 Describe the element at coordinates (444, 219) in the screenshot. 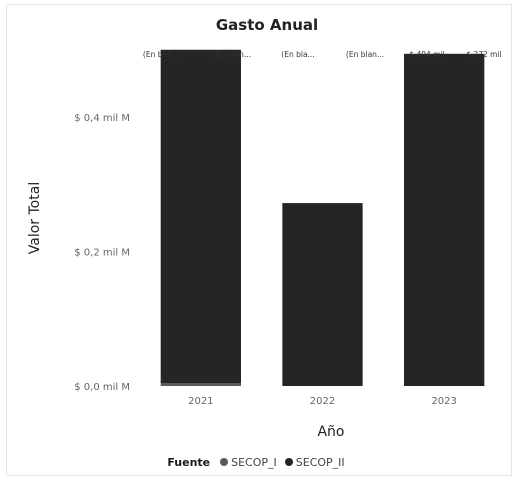

I see `bar-secop-ii-2023` at that location.